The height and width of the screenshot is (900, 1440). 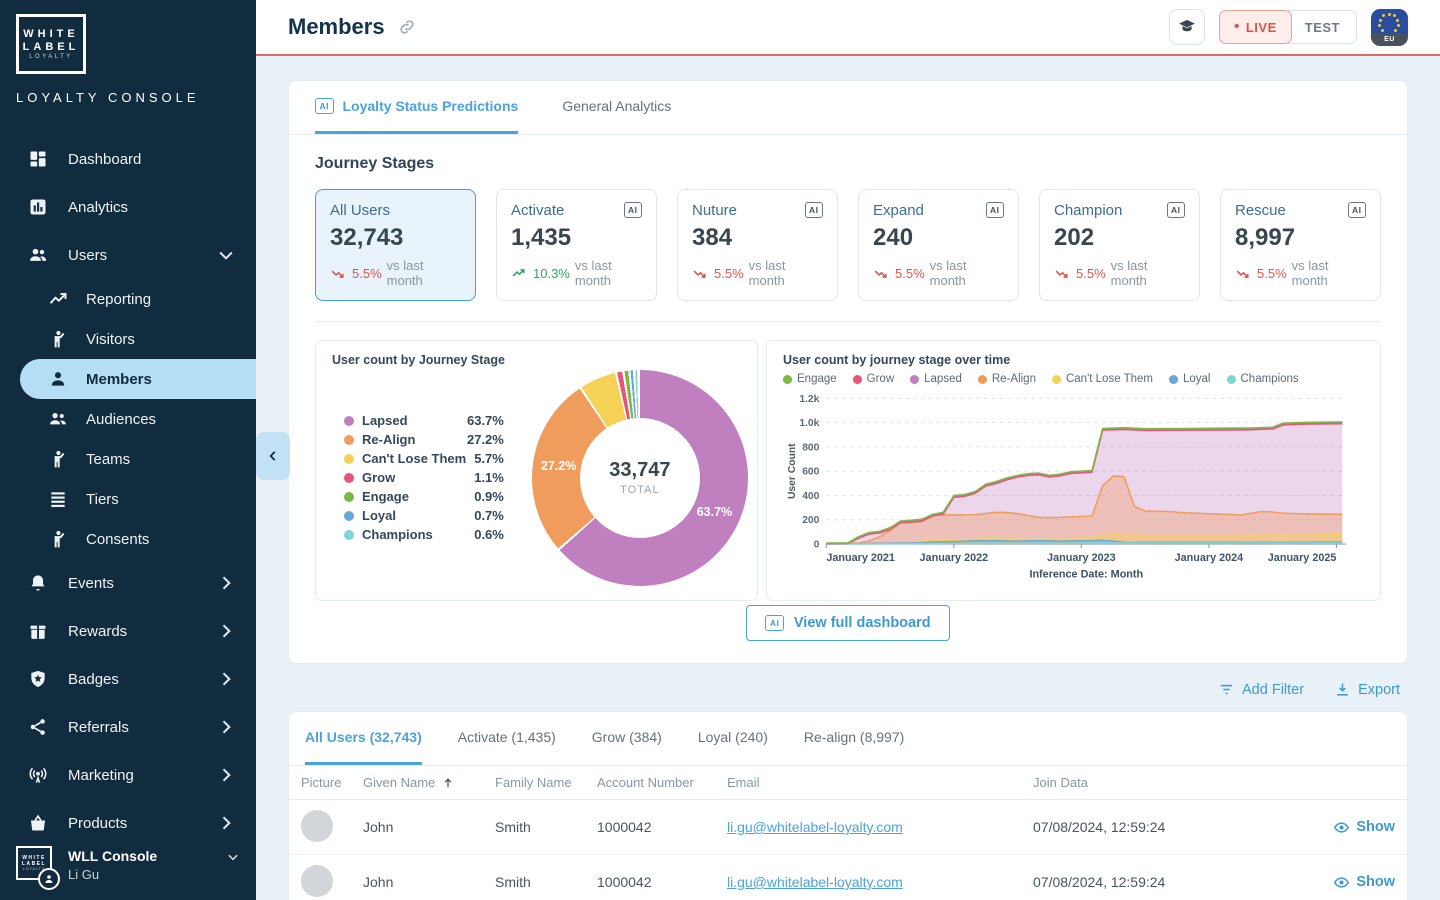 What do you see at coordinates (108, 459) in the screenshot?
I see `sidebar-item-label: Teams` at bounding box center [108, 459].